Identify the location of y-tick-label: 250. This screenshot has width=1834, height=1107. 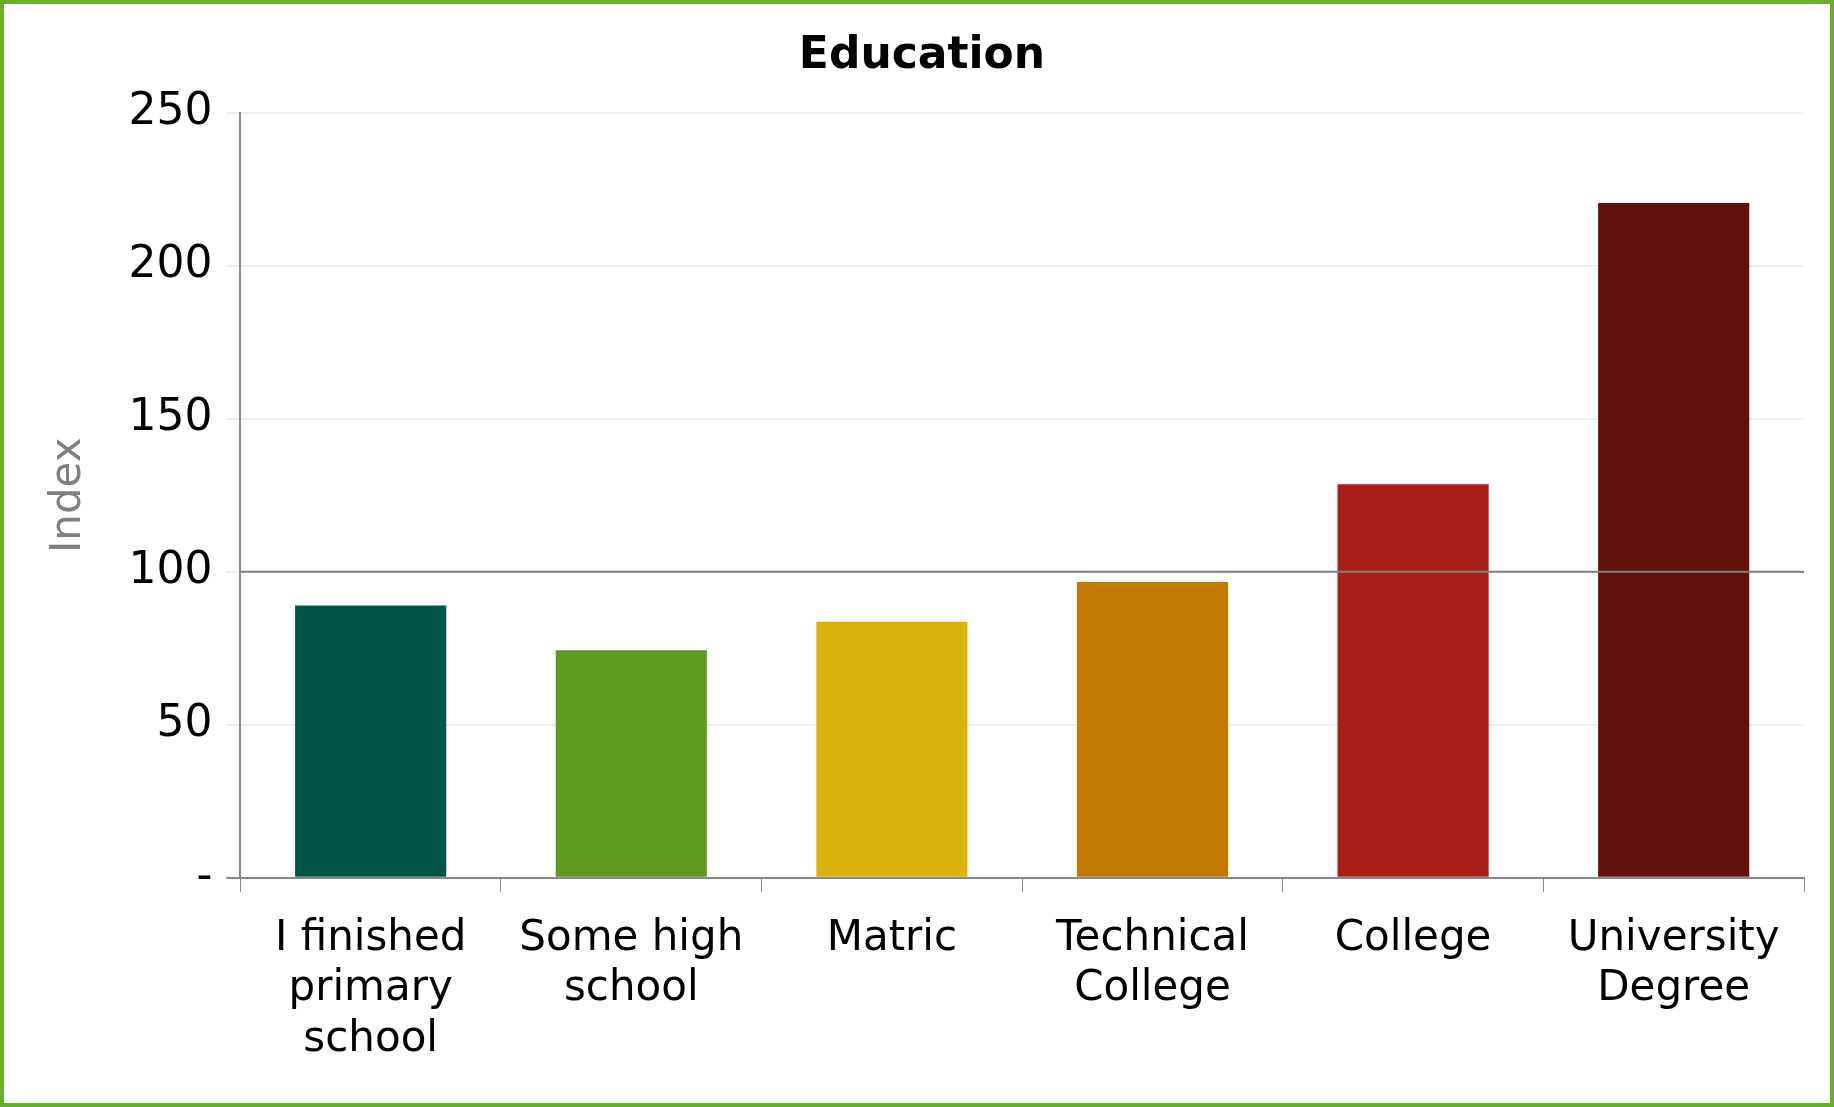
(170, 109).